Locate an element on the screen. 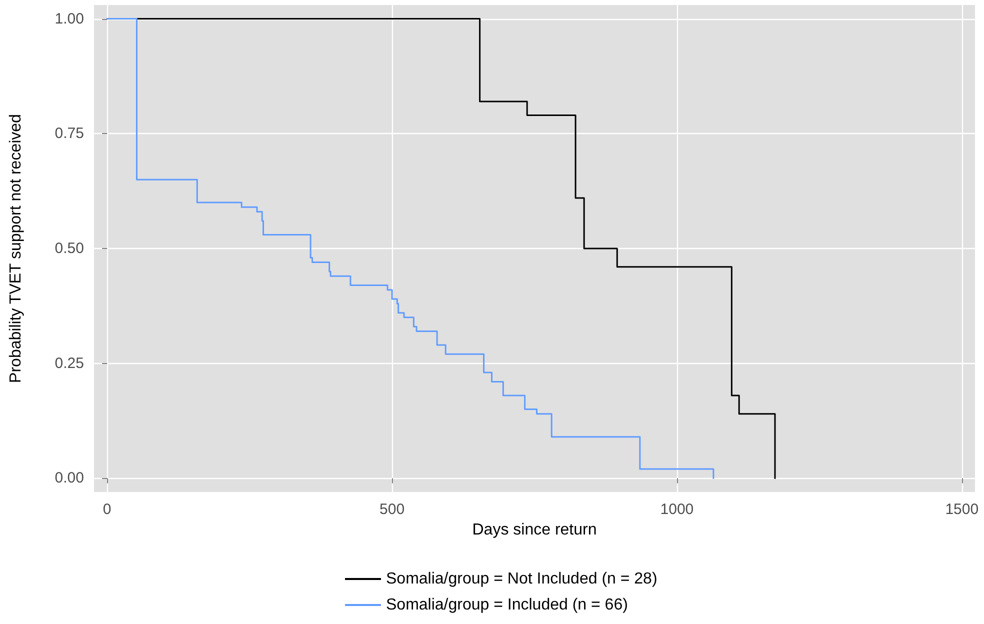 The width and height of the screenshot is (984, 624). y-tick-label: 0.00 is located at coordinates (69, 478).